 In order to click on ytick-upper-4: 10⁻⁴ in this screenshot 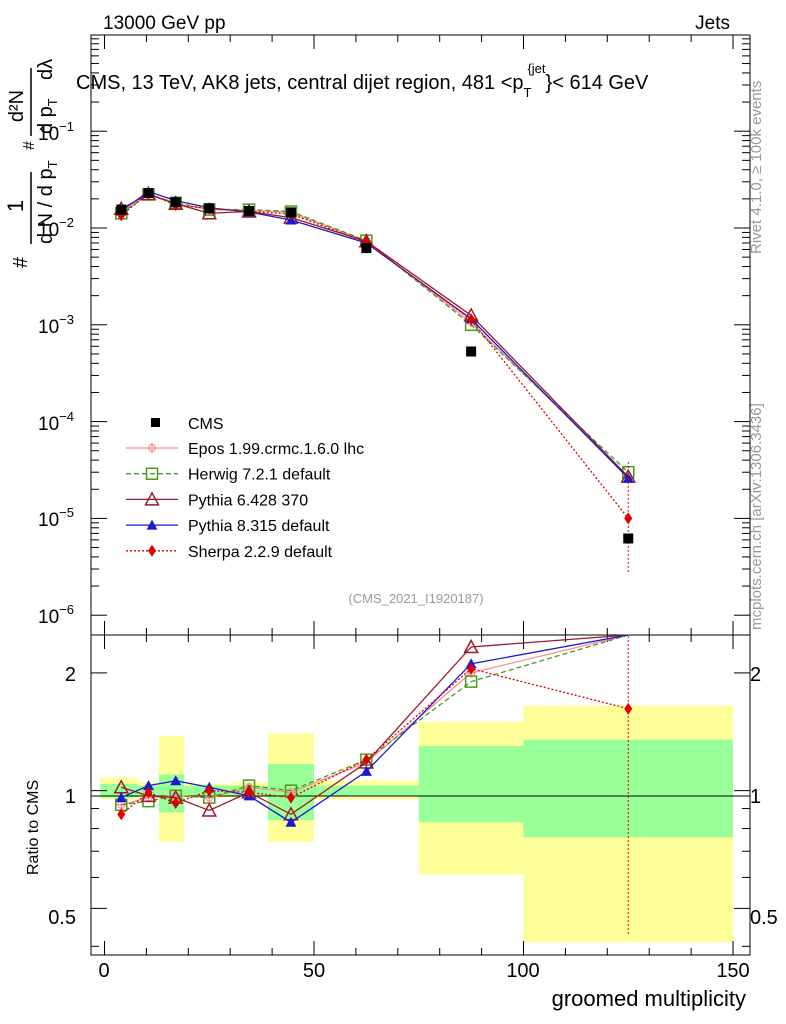, I will do `click(56, 422)`.